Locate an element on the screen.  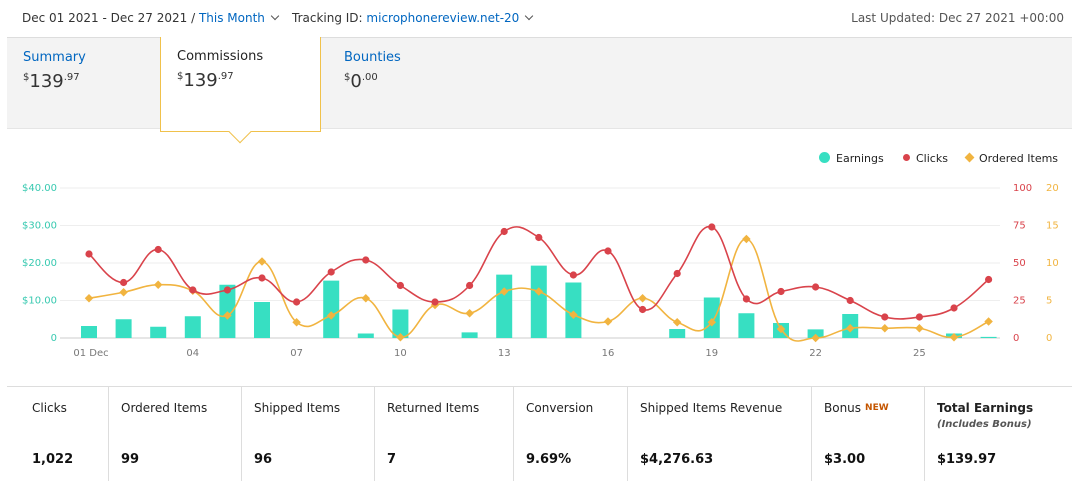
stat-shipped-revenue: Shipped Items Revenue $4,276.63 is located at coordinates (720, 434).